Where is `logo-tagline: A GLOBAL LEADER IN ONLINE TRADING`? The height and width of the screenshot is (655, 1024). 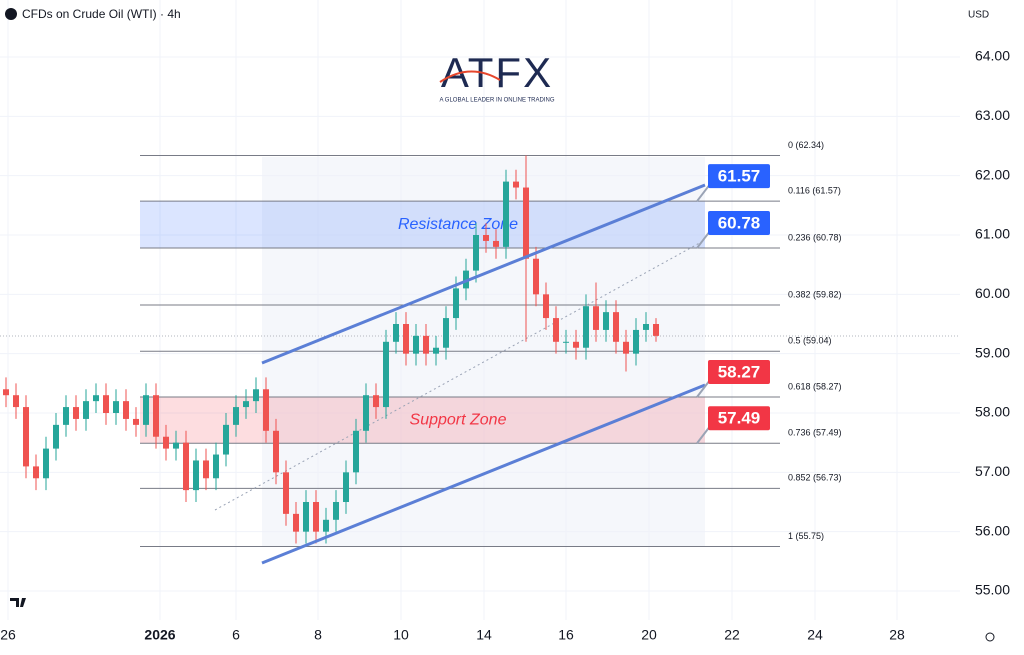 logo-tagline: A GLOBAL LEADER IN ONLINE TRADING is located at coordinates (496, 101).